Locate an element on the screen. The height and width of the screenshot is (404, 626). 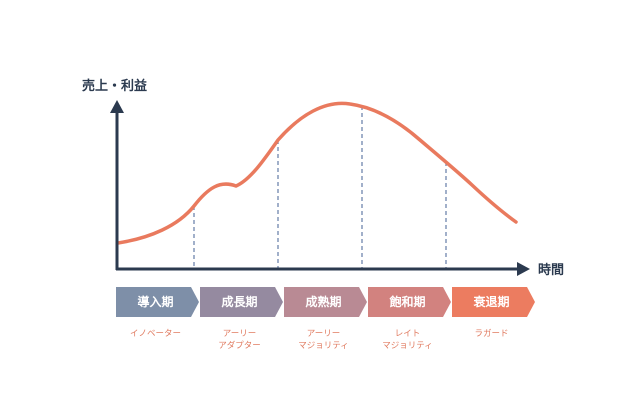
stage-label: 飽和期 is located at coordinates (406, 301).